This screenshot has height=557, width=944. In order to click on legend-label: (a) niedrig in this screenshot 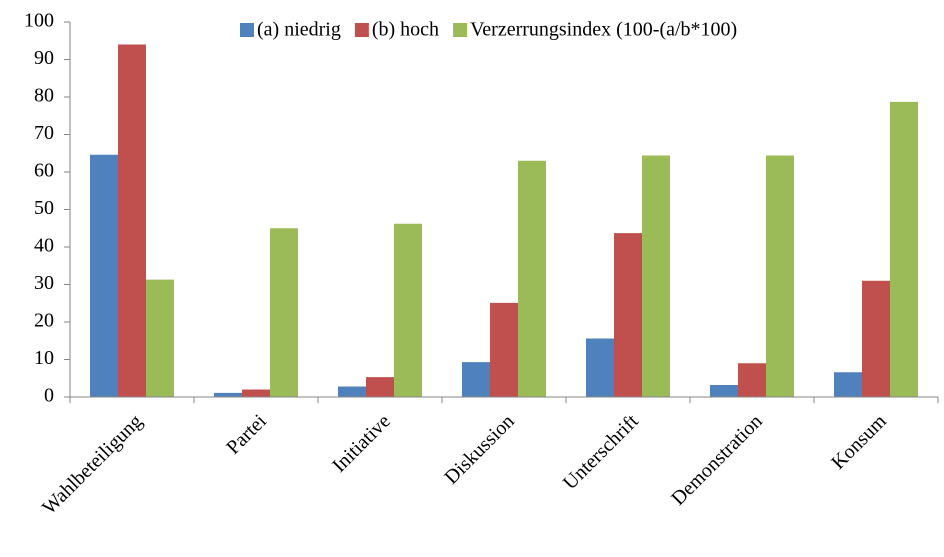, I will do `click(299, 30)`.